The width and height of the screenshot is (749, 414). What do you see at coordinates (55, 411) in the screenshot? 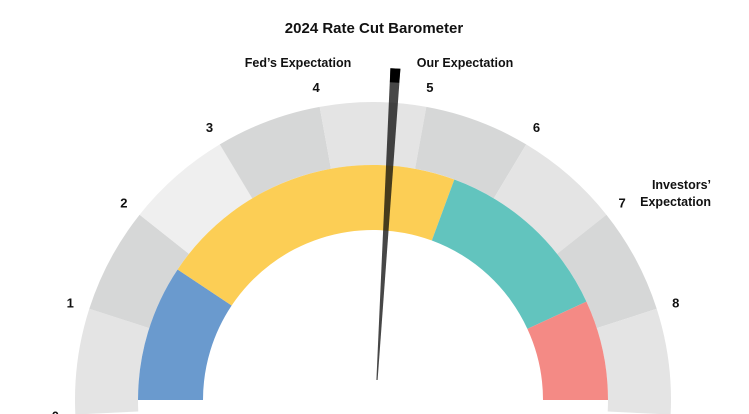
I see `tick-label-0: 0` at bounding box center [55, 411].